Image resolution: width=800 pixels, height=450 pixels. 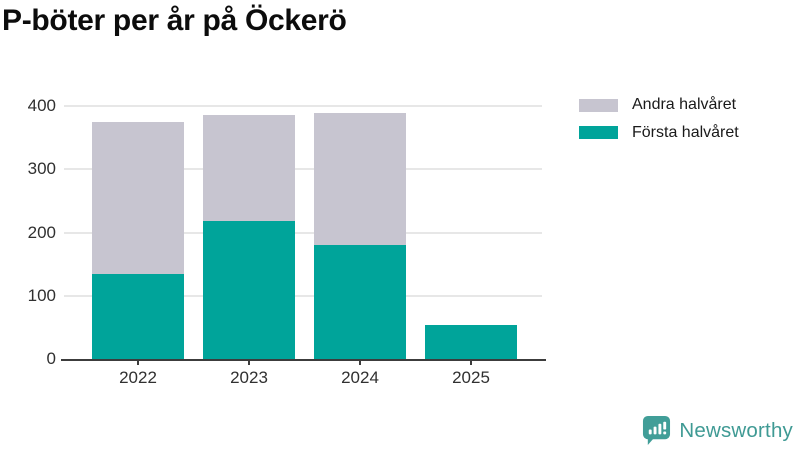 I want to click on legend-item: Första halvåret, so click(x=659, y=132).